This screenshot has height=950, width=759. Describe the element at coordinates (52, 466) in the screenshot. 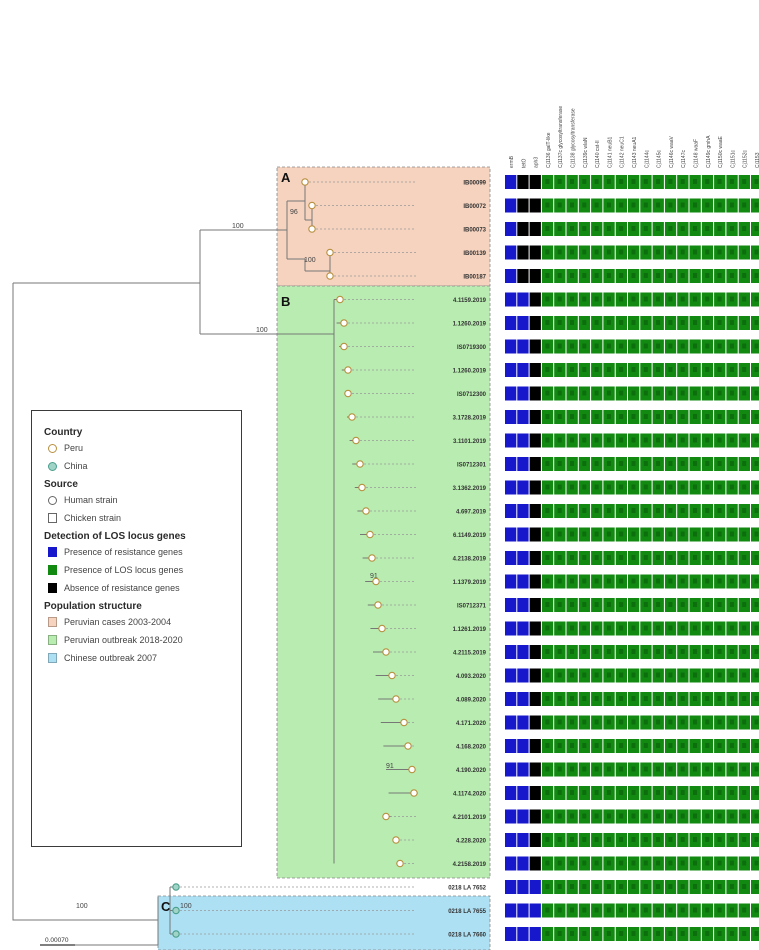

I see `china-circle-icon` at that location.